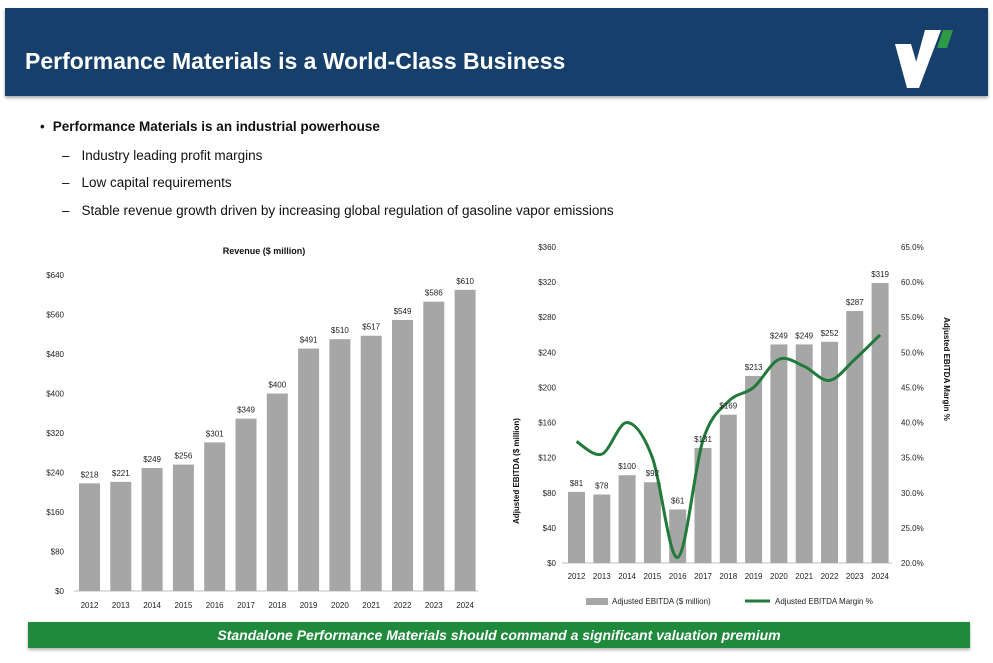 The height and width of the screenshot is (663, 993). Describe the element at coordinates (90, 605) in the screenshot. I see `revenue-x-tick-label: 2012` at that location.